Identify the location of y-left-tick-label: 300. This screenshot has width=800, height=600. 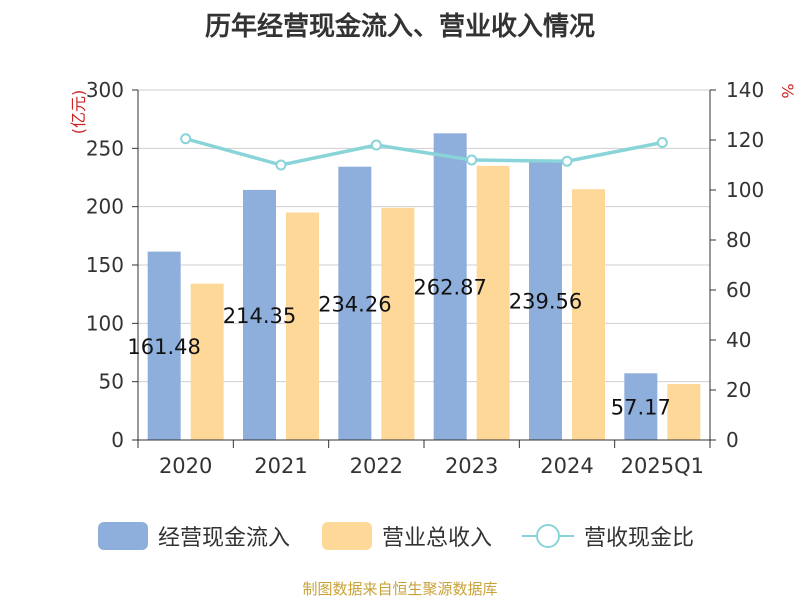
(105, 90).